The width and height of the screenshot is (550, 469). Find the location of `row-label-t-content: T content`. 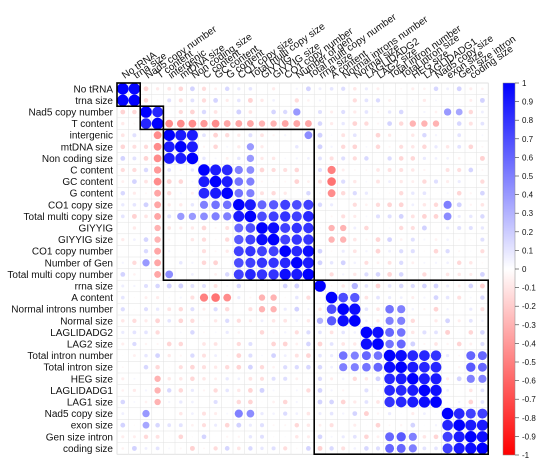

row-label-t-content: T content is located at coordinates (92, 124).